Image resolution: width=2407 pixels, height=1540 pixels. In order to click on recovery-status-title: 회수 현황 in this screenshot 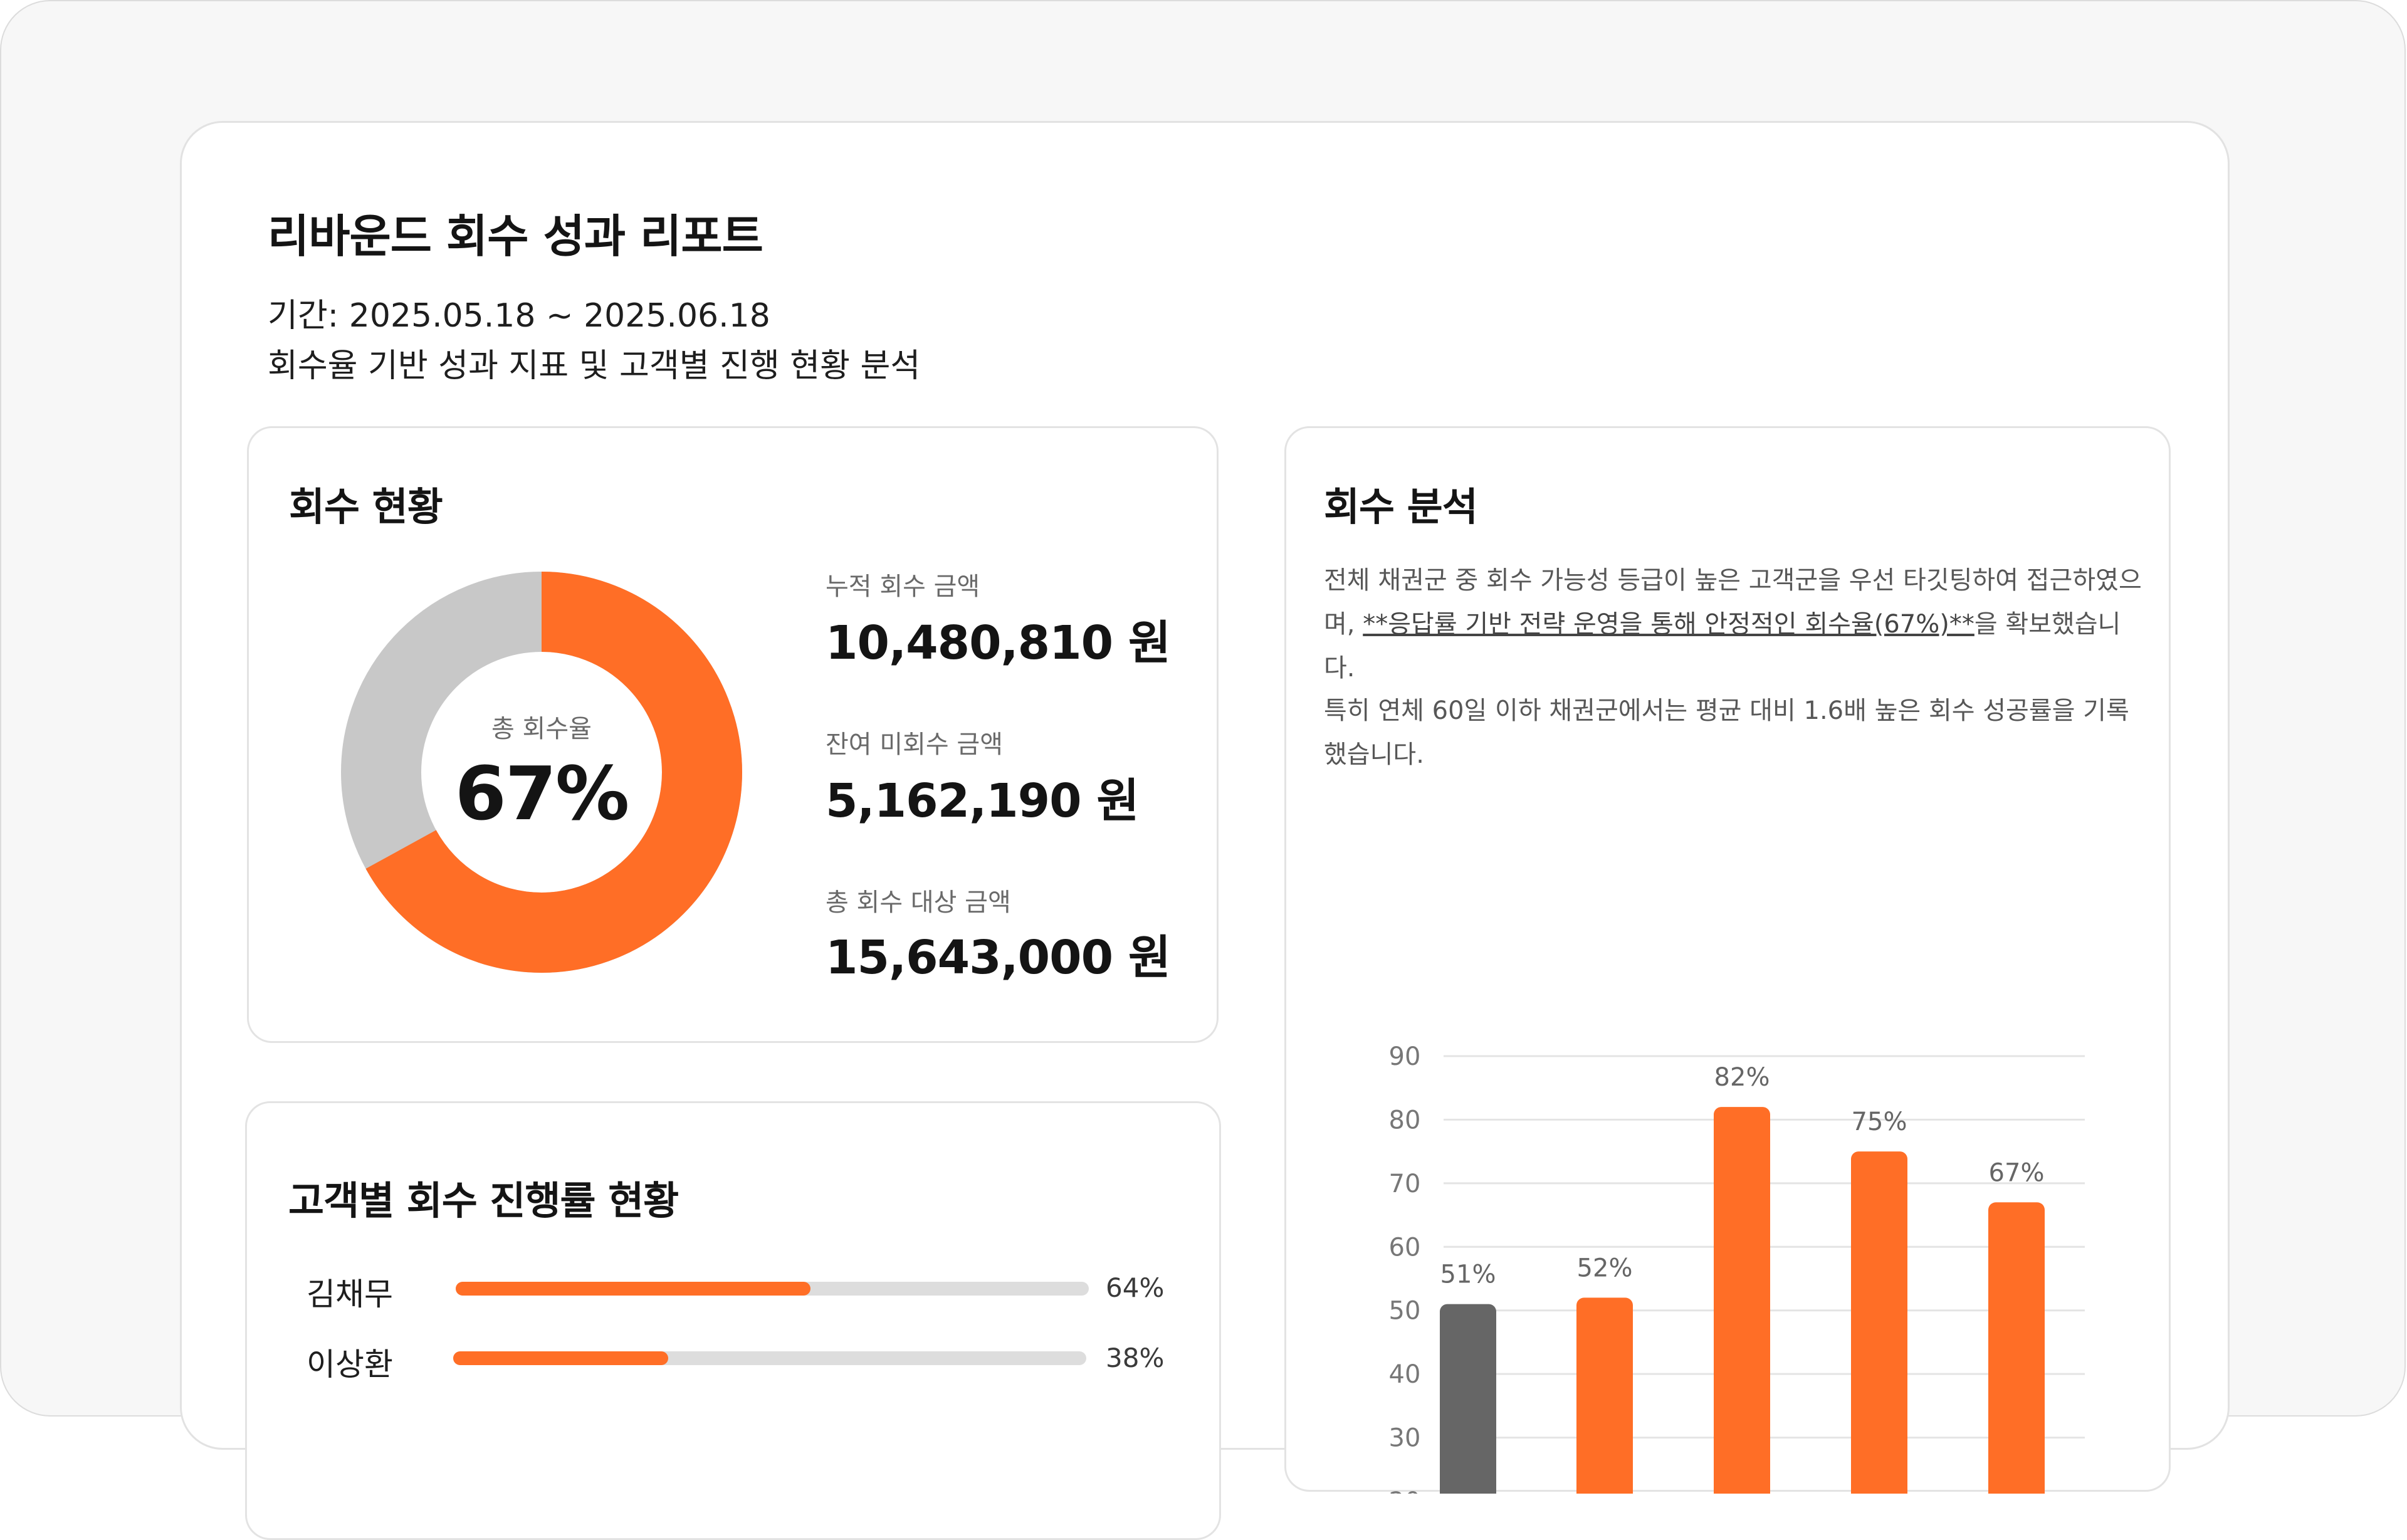, I will do `click(366, 507)`.